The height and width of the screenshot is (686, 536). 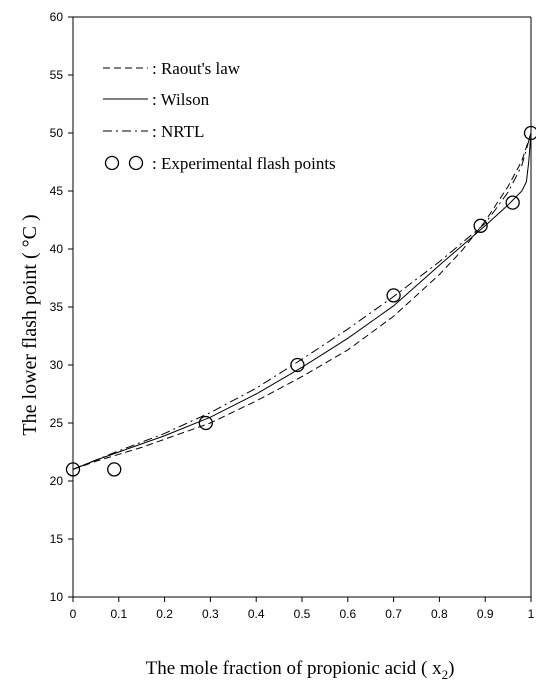 What do you see at coordinates (393, 614) in the screenshot?
I see `x-tick-label: 0.7` at bounding box center [393, 614].